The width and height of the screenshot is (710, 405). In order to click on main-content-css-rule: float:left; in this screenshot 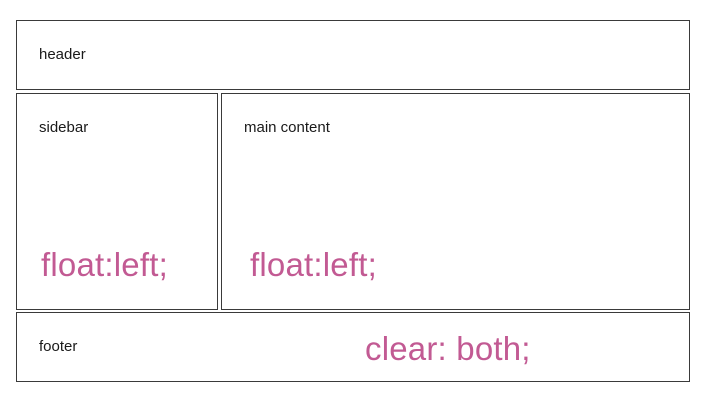, I will do `click(313, 264)`.